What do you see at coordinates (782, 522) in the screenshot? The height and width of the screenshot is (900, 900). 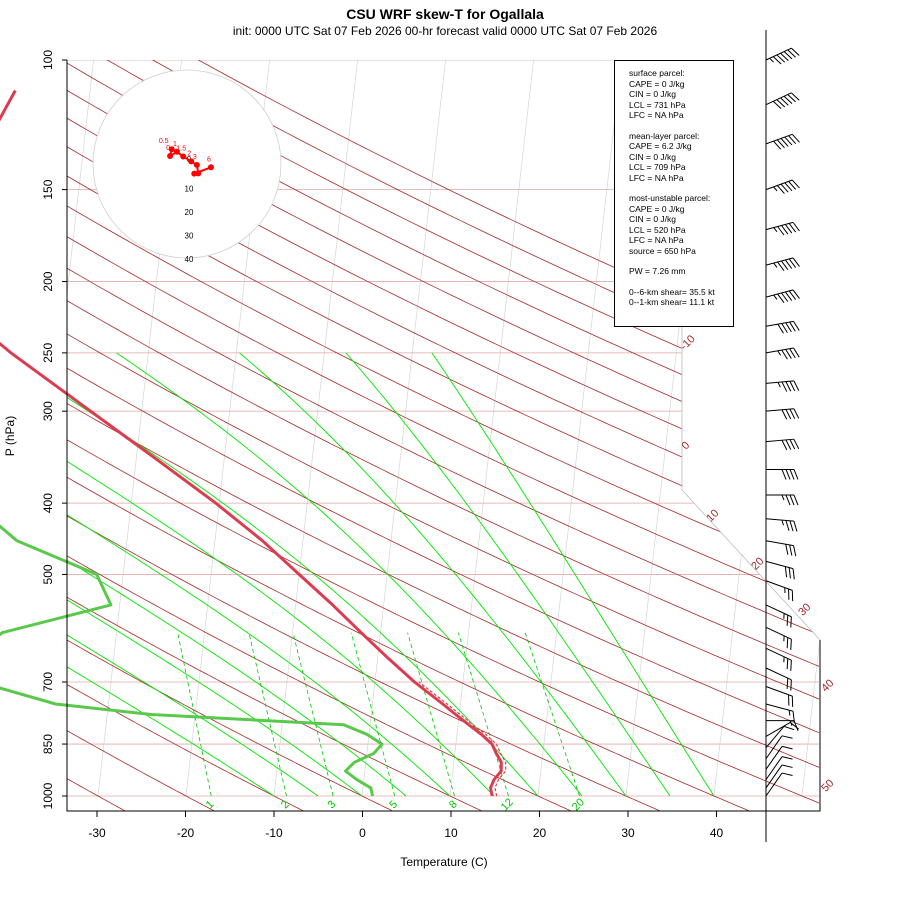 I see `wind-barb-half-flag` at bounding box center [782, 522].